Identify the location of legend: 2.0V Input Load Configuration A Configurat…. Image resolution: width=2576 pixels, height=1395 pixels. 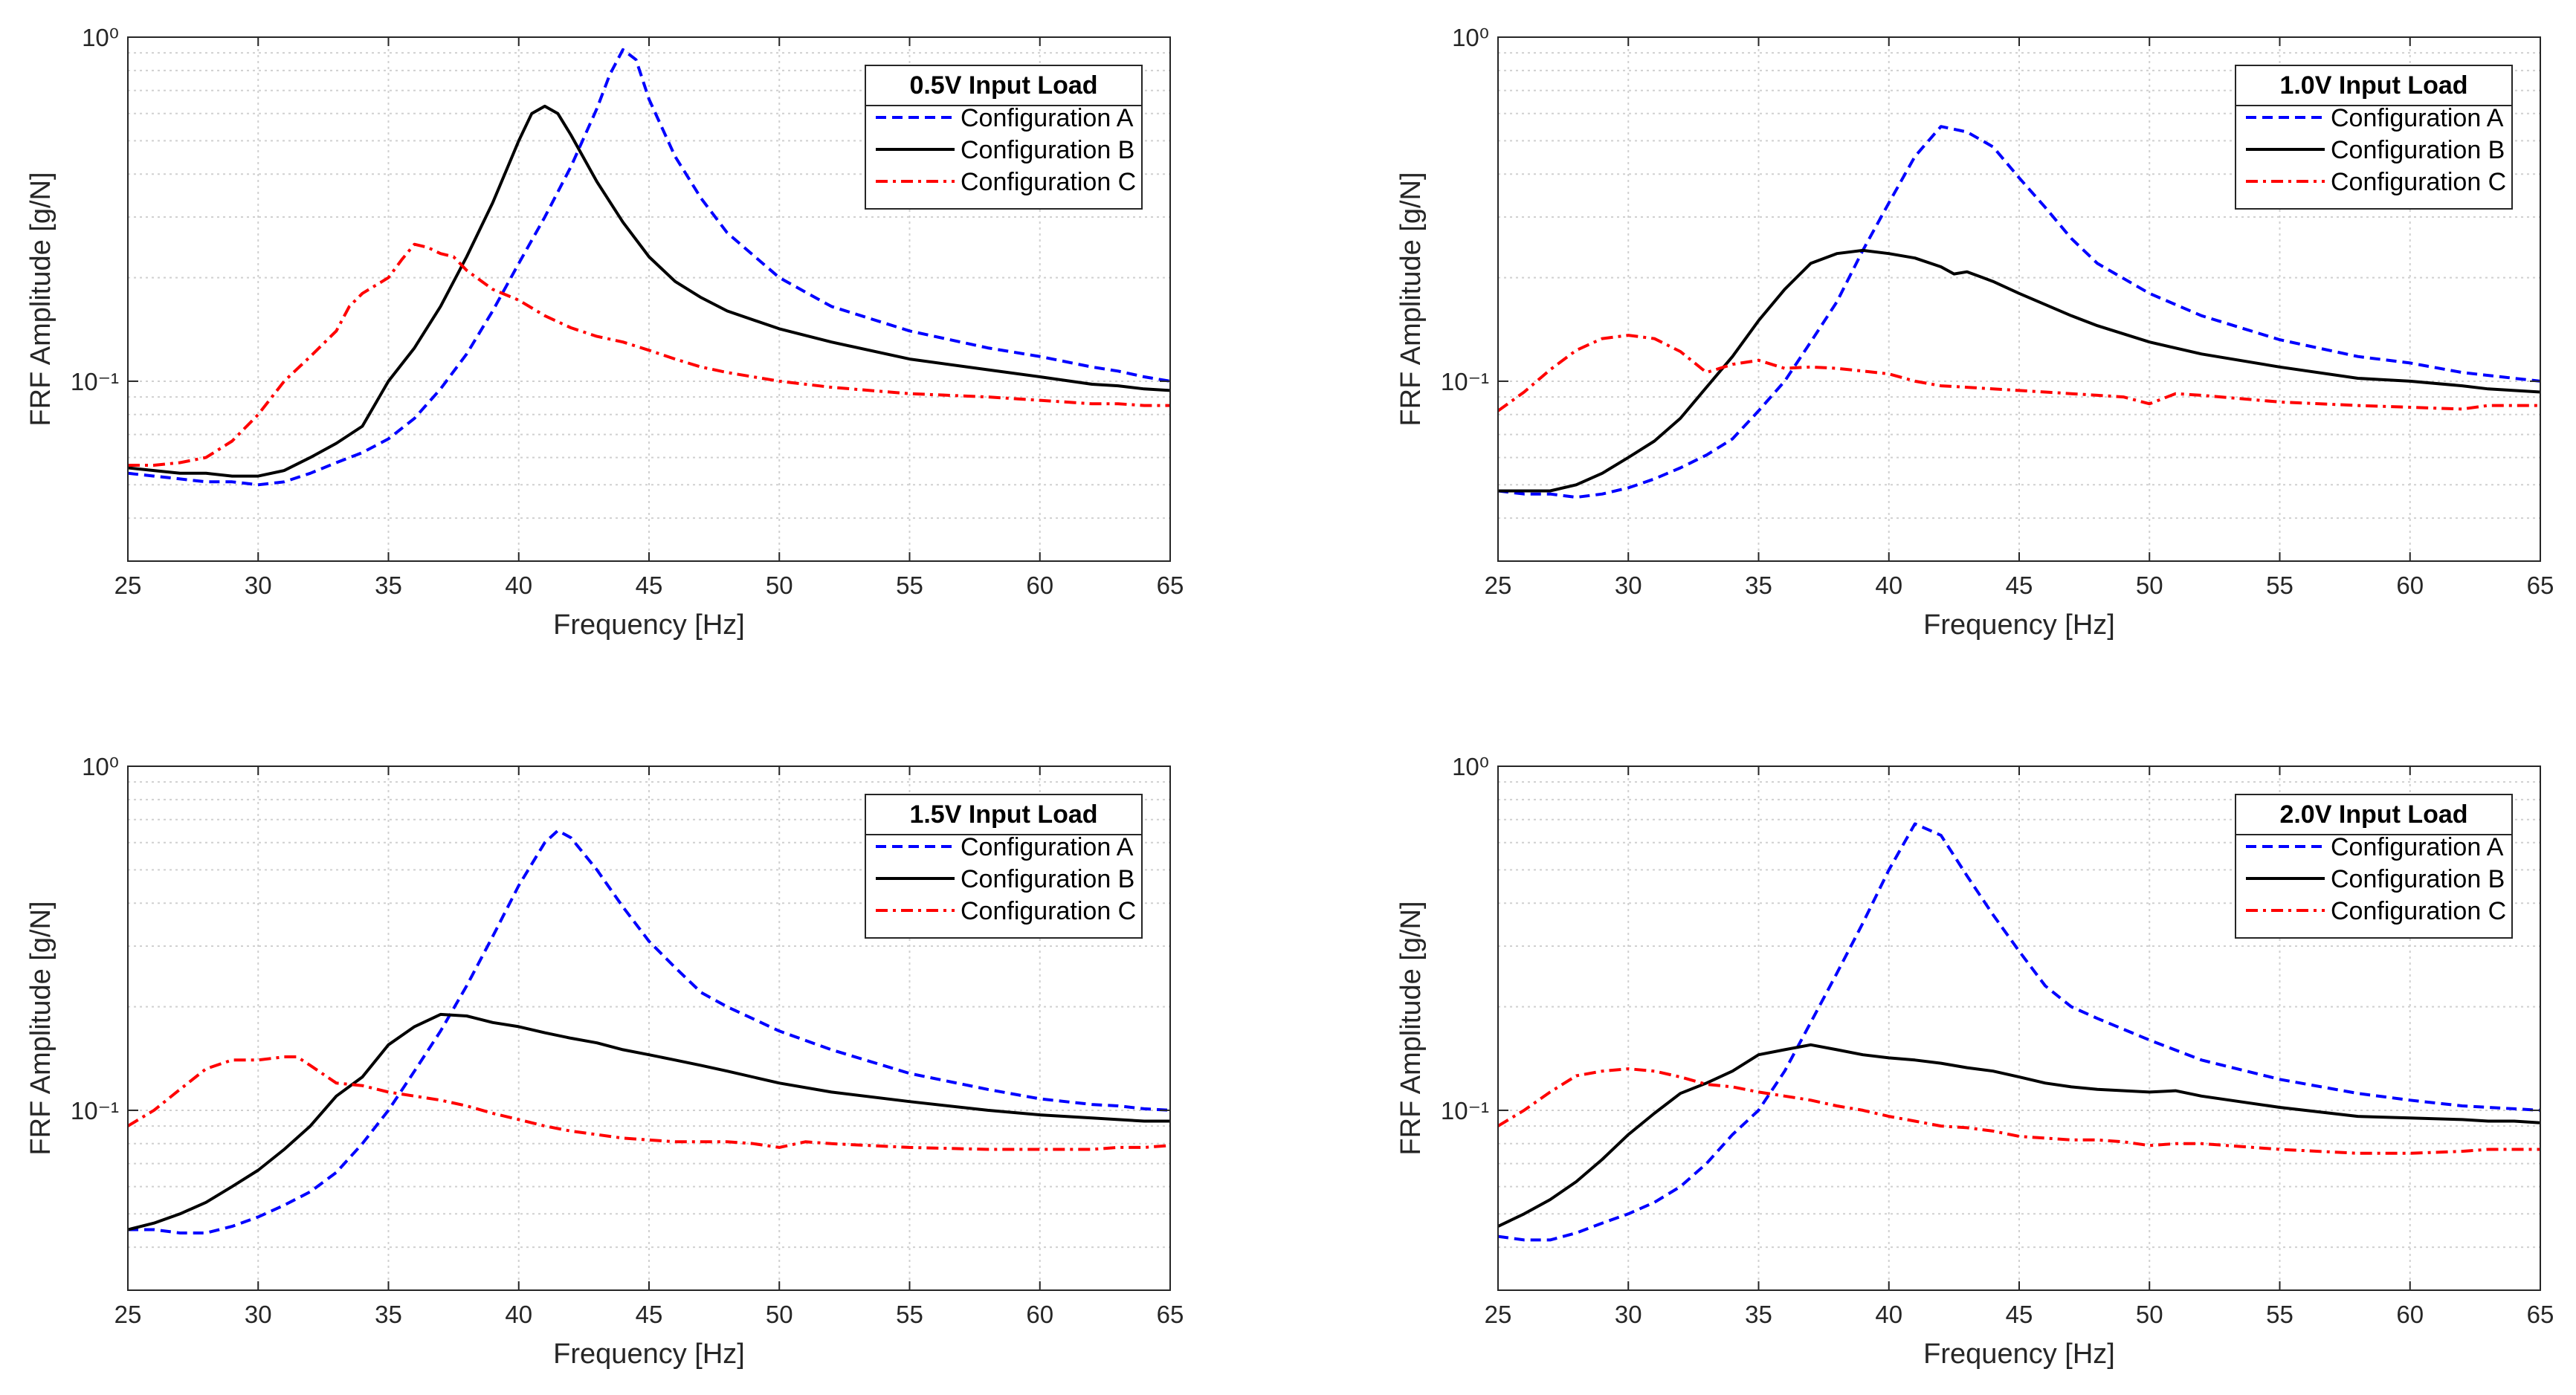
(2374, 866).